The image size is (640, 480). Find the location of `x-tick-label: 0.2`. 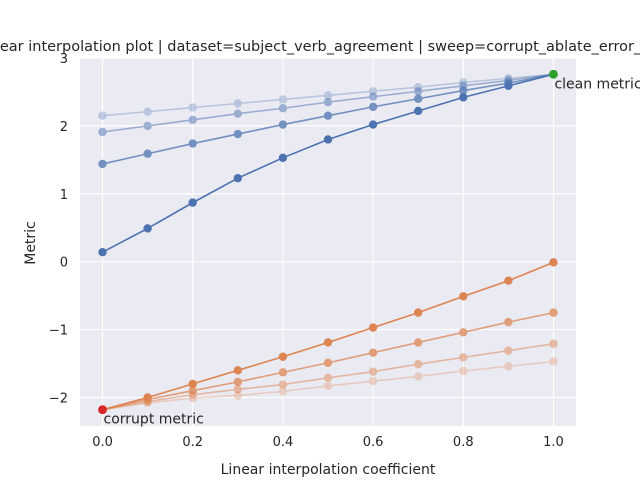

x-tick-label: 0.2 is located at coordinates (192, 442).